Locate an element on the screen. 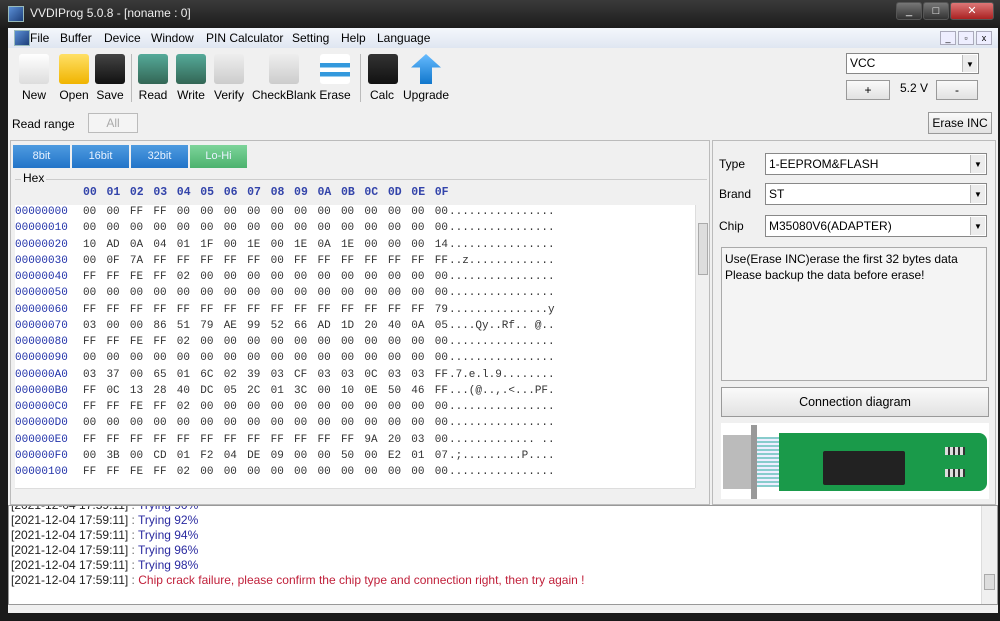 The width and height of the screenshot is (1000, 621). hex-byte: 2C is located at coordinates (254, 390).